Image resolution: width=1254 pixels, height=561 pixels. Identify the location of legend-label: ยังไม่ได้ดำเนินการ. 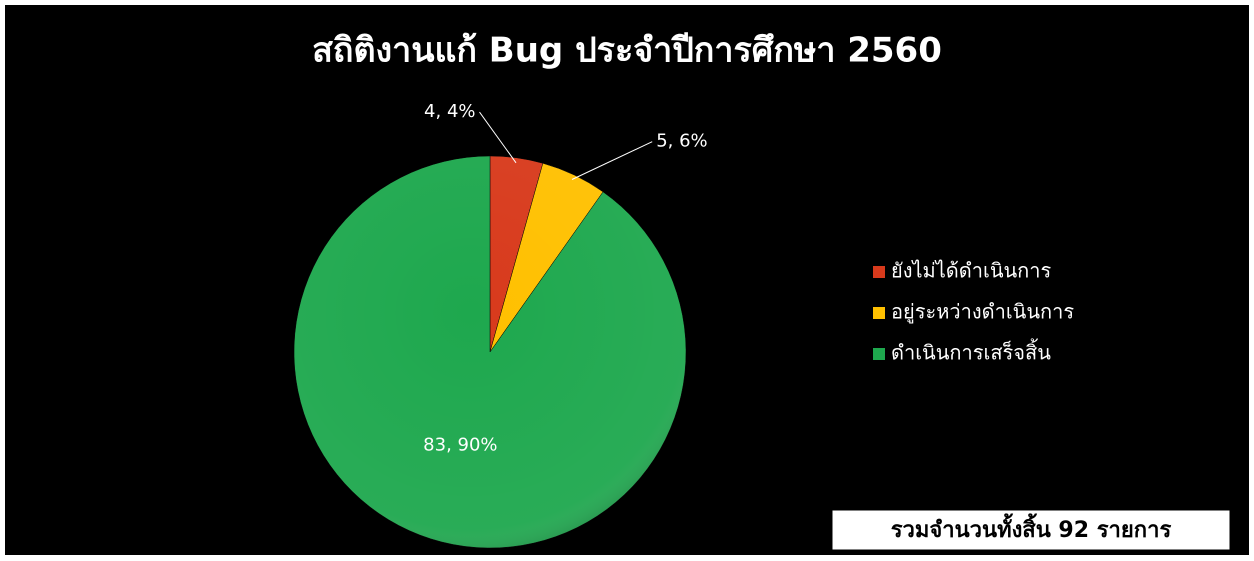
(971, 271).